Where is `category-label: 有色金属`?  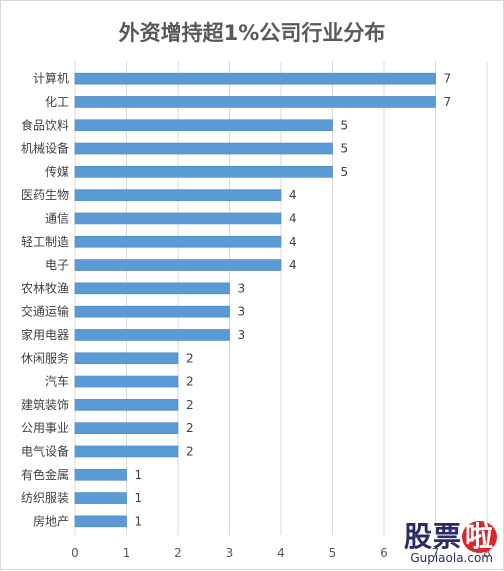
category-label: 有色金属 is located at coordinates (45, 474).